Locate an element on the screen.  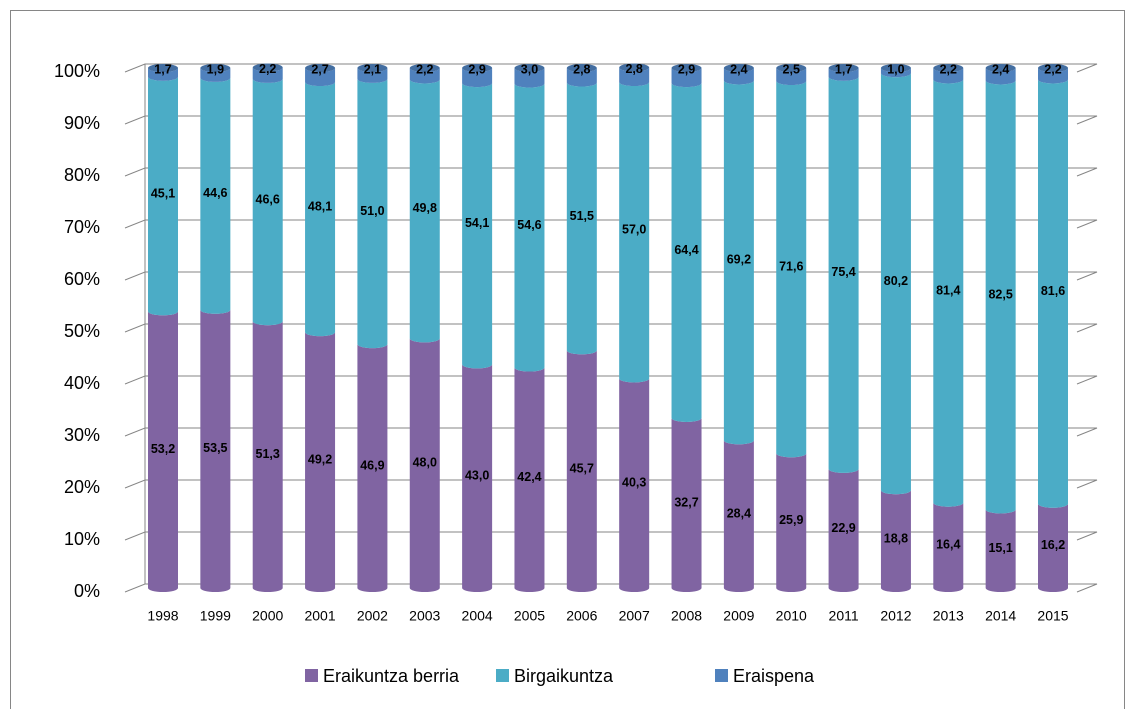
x-tick-label: 2015 is located at coordinates (1052, 616).